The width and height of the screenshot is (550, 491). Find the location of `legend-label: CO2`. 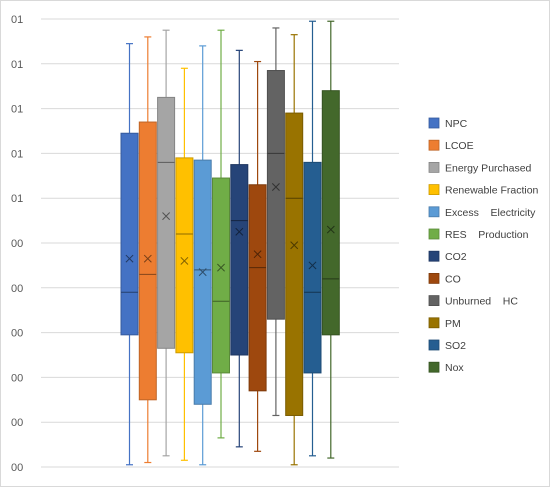

legend-label: CO2 is located at coordinates (456, 257).